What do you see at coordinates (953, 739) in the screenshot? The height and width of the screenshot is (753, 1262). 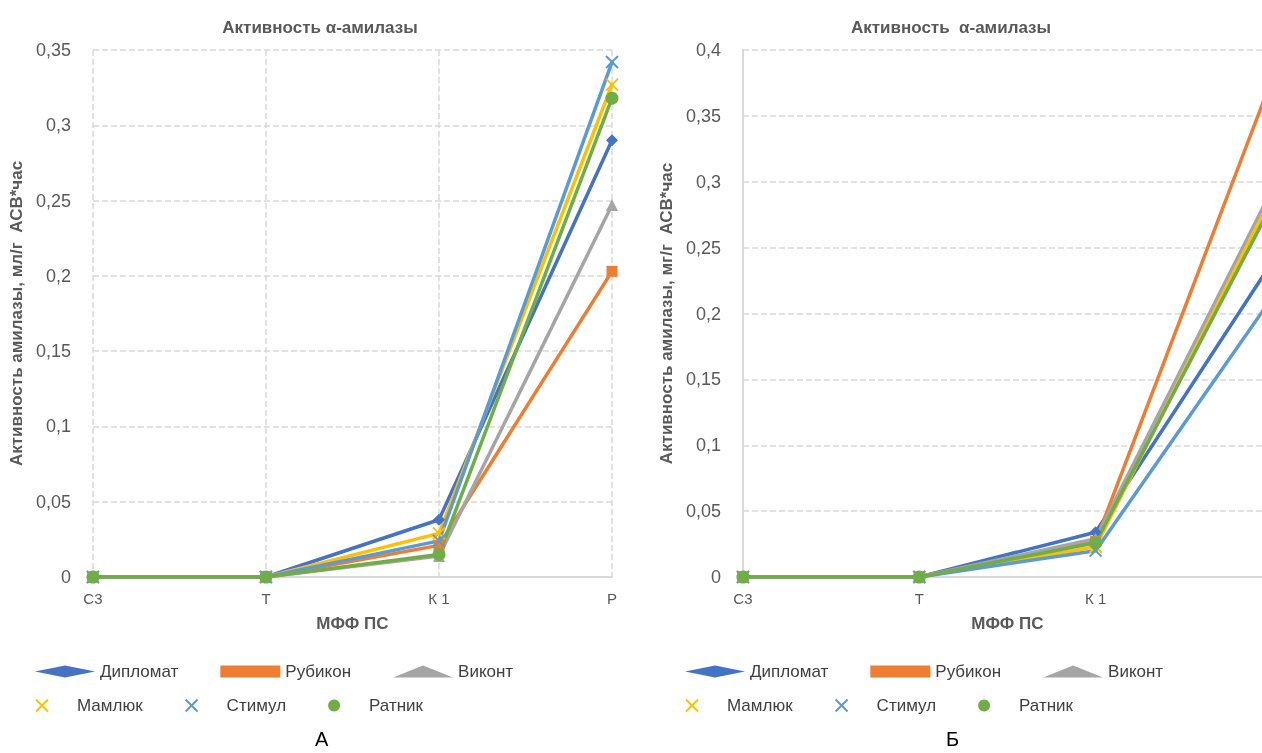 I see `text: Б` at bounding box center [953, 739].